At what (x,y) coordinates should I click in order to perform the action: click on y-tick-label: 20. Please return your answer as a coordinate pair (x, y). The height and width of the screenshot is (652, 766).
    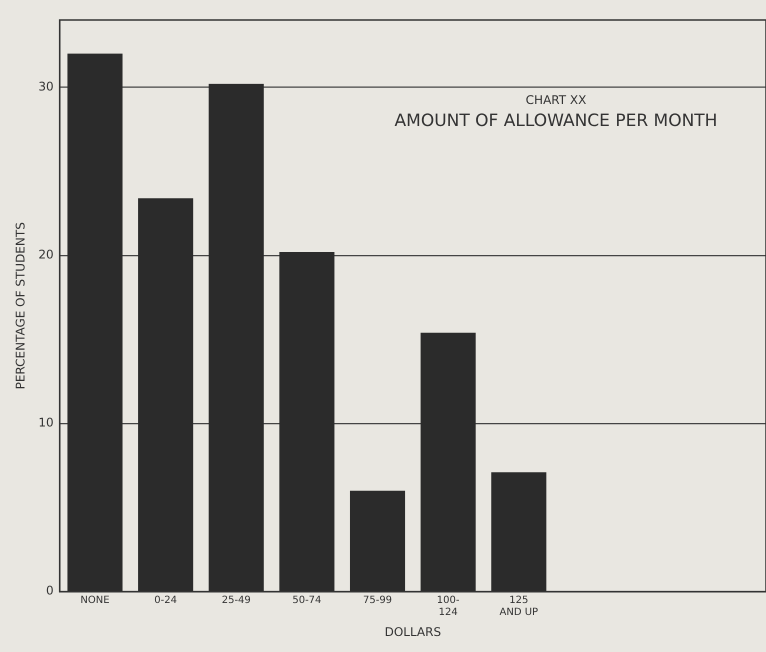
    Looking at the image, I should click on (46, 254).